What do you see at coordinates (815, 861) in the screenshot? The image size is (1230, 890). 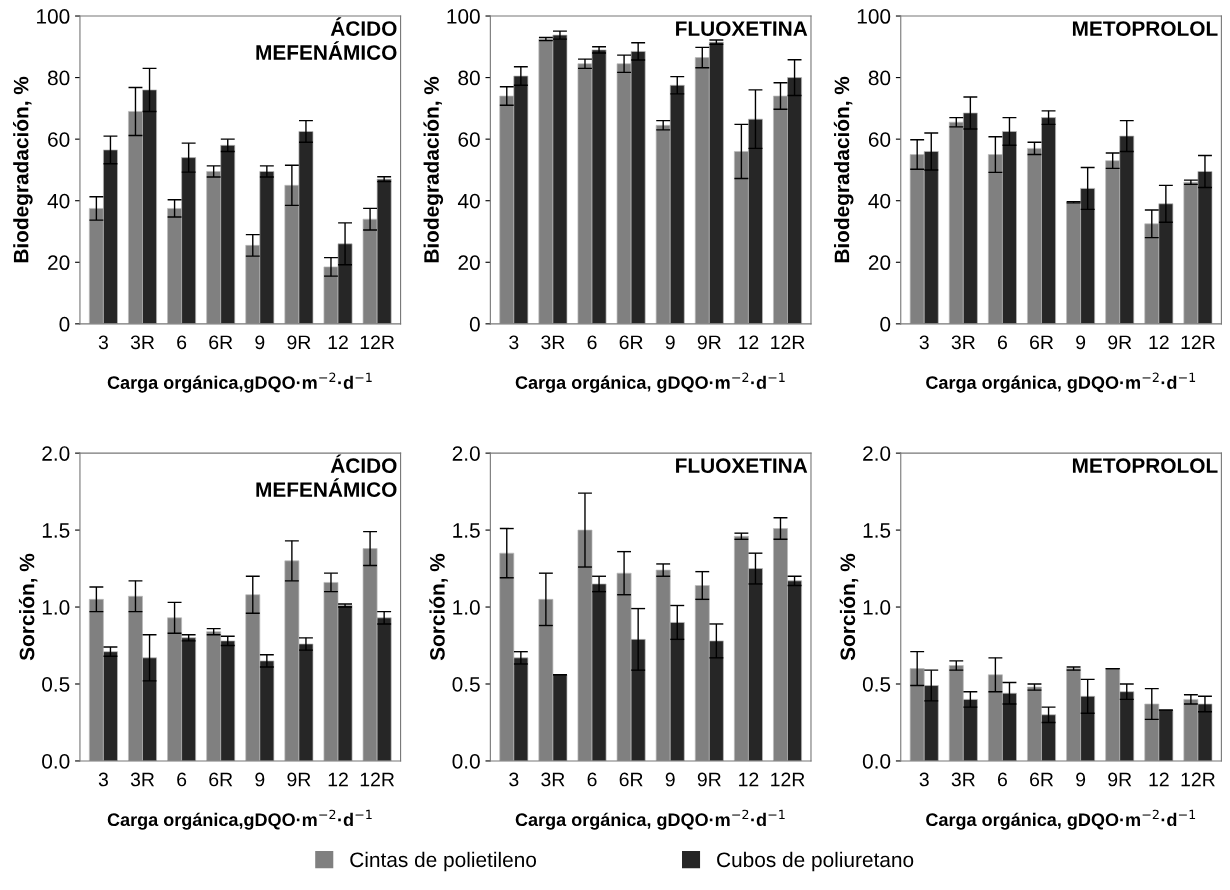 I see `legend-label: Cubos de poliuretano` at bounding box center [815, 861].